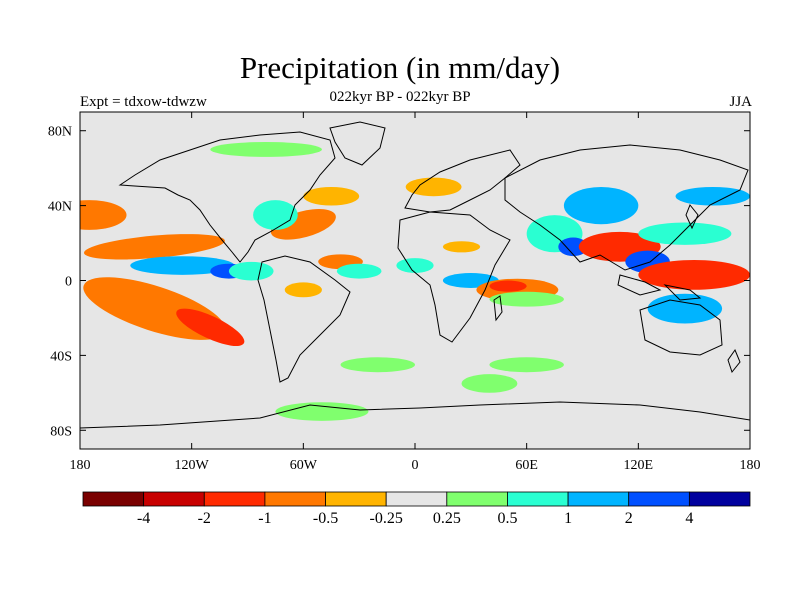 This screenshot has width=800, height=600. What do you see at coordinates (400, 97) in the screenshot?
I see `plot-subtitle: 022kyr BP - 022kyr BP` at bounding box center [400, 97].